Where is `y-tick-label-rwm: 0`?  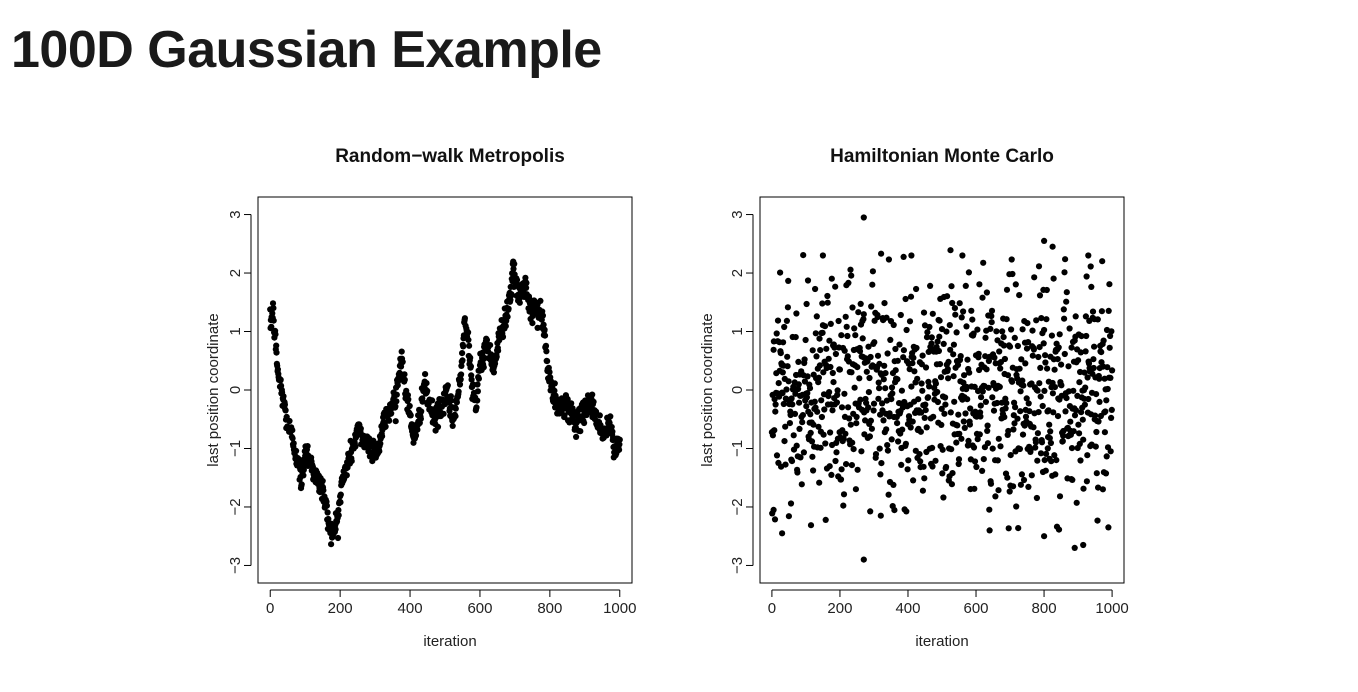
y-tick-label-rwm: 0 is located at coordinates (235, 390).